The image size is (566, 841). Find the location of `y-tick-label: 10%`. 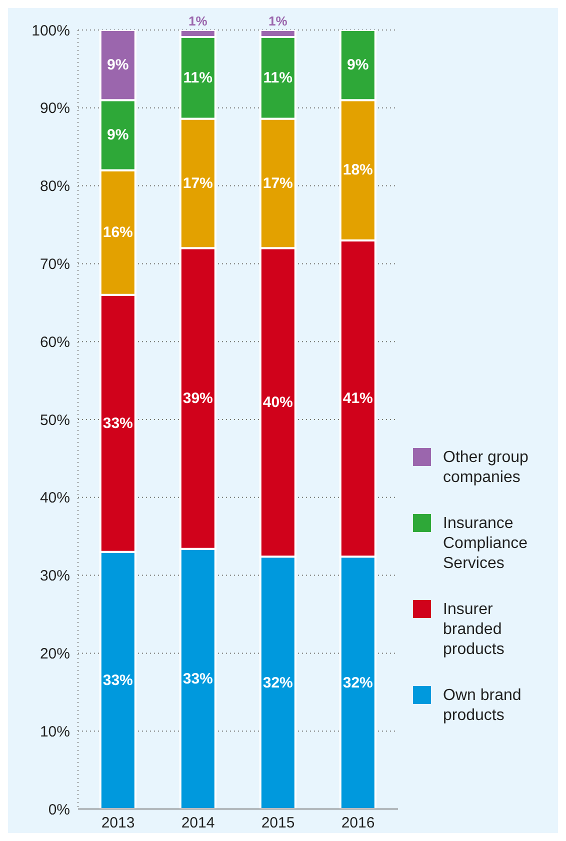

y-tick-label: 10% is located at coordinates (55, 731).